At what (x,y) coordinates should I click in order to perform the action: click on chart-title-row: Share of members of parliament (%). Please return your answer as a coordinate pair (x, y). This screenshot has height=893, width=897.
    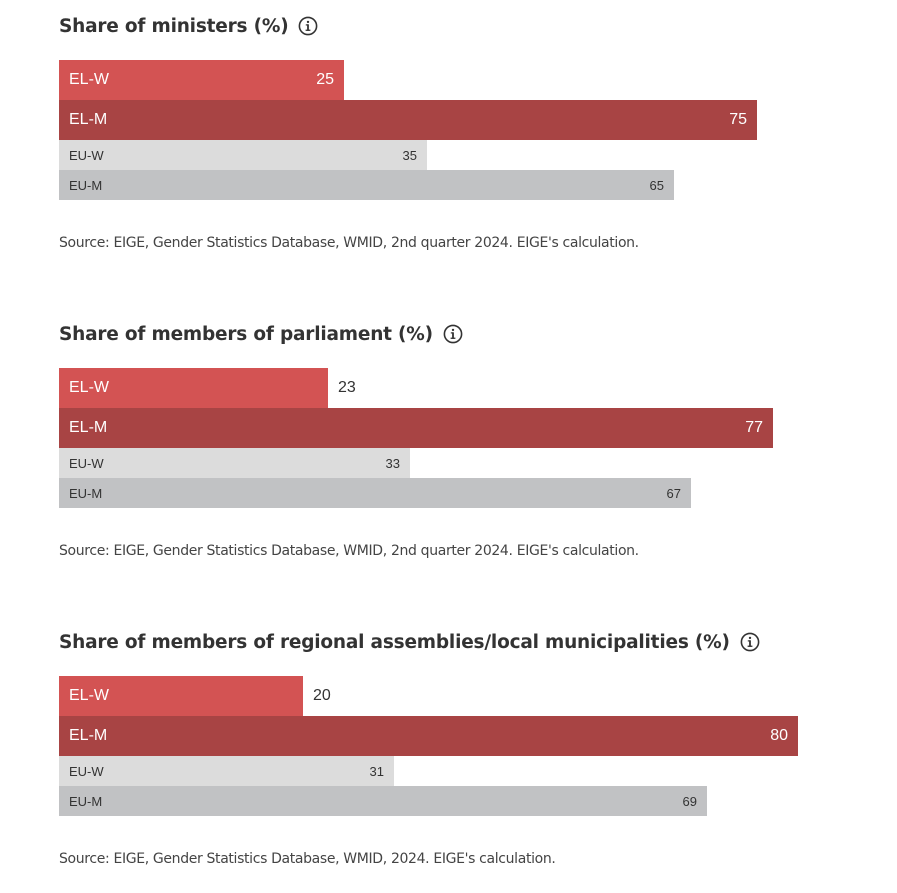
    Looking at the image, I should click on (261, 334).